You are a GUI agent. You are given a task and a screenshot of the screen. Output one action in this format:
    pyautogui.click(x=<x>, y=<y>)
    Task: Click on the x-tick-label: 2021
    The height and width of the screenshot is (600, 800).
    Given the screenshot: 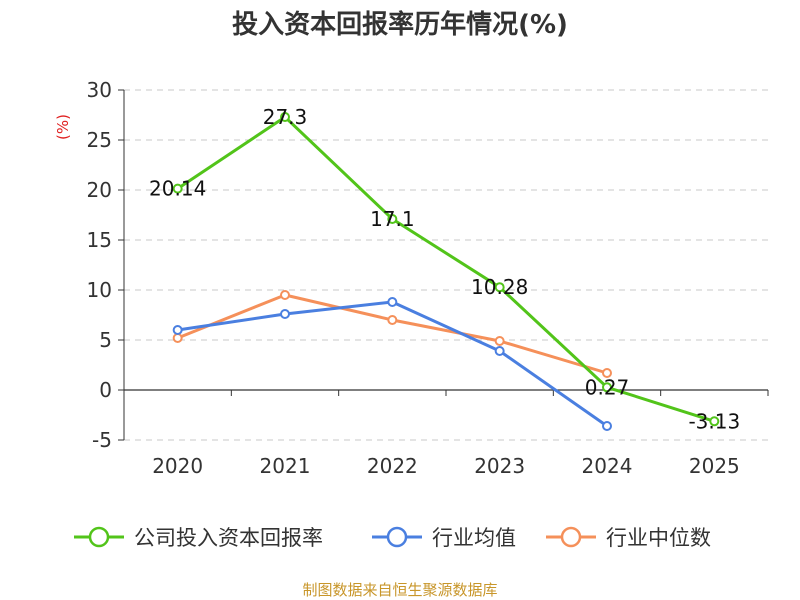 What is the action you would take?
    pyautogui.click(x=285, y=466)
    